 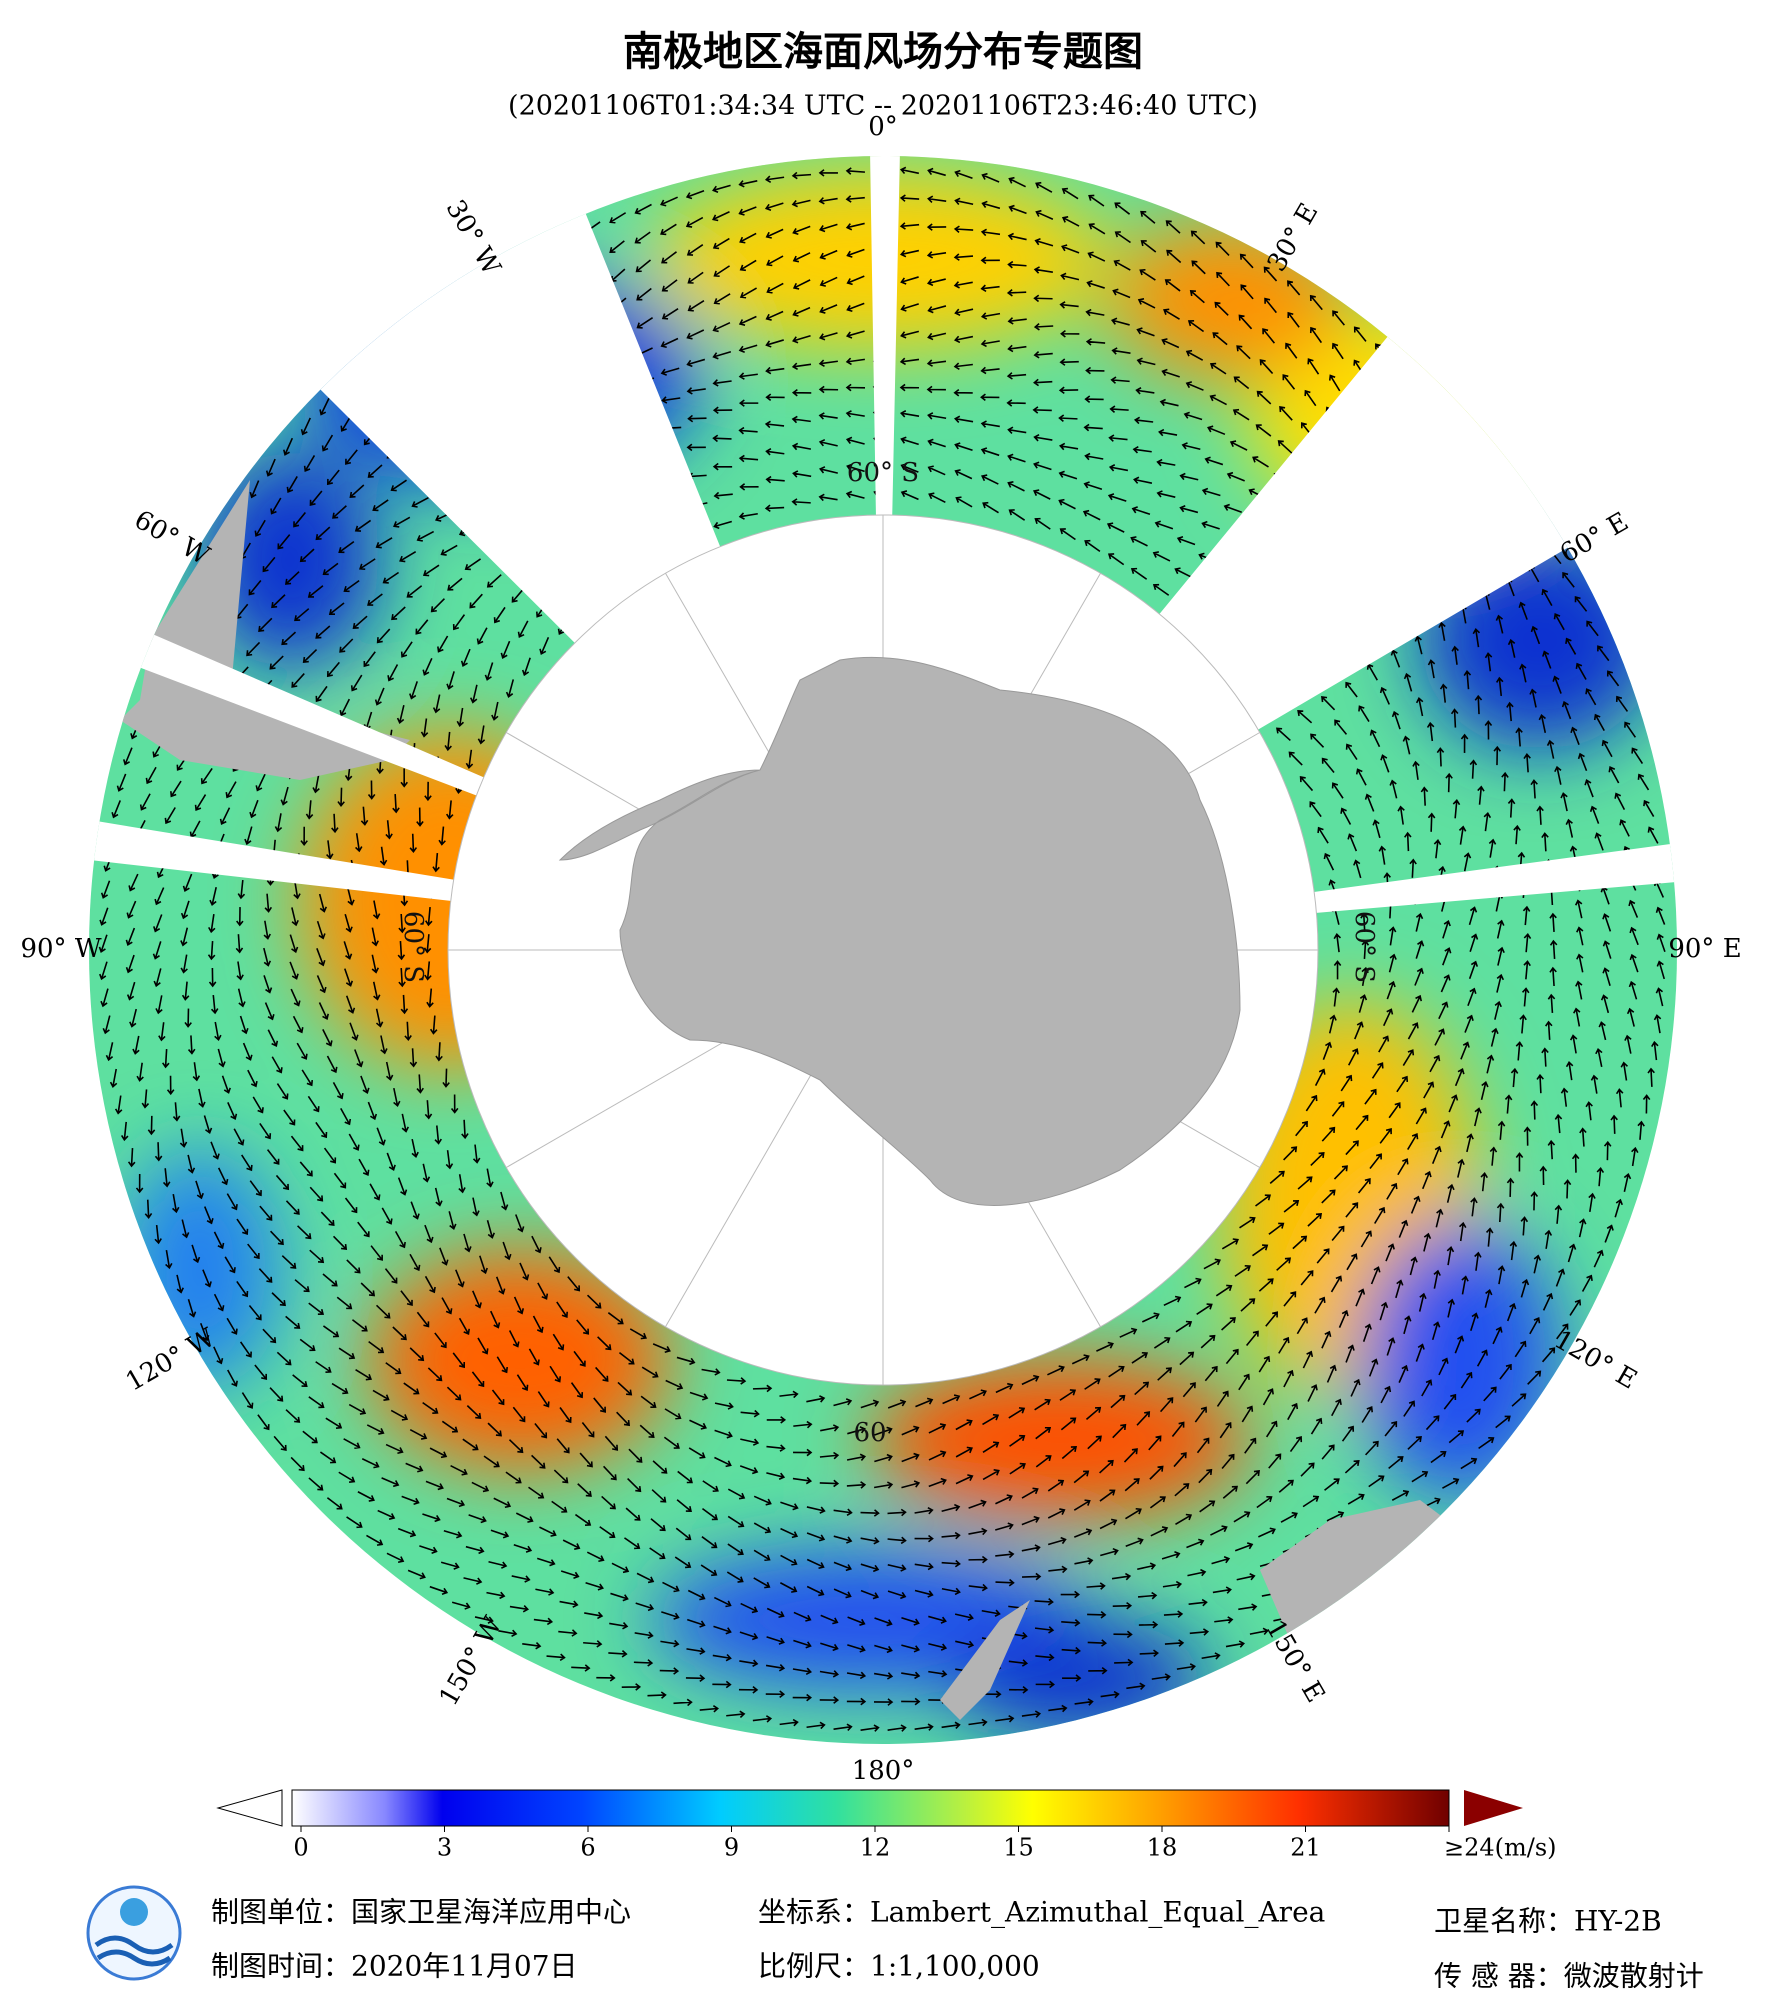 What do you see at coordinates (1041, 1912) in the screenshot?
I see `footer-crs: 坐标系：Lambert_Azimuthal_Equal_Area` at bounding box center [1041, 1912].